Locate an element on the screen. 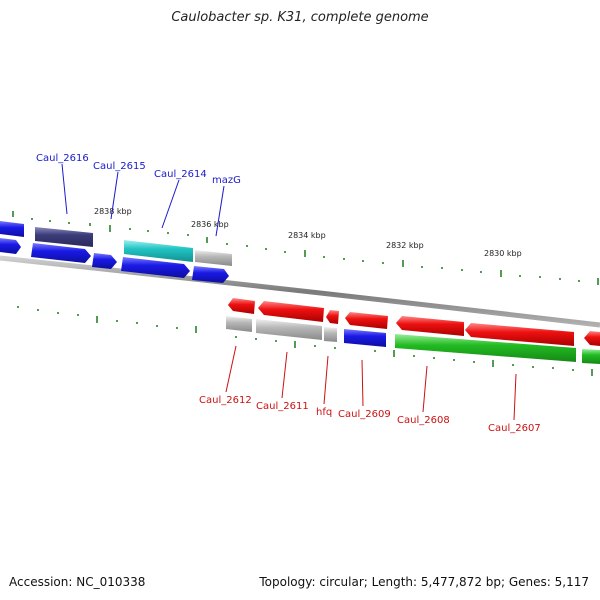  kbp-label-2830: 2830 kbp is located at coordinates (503, 253).